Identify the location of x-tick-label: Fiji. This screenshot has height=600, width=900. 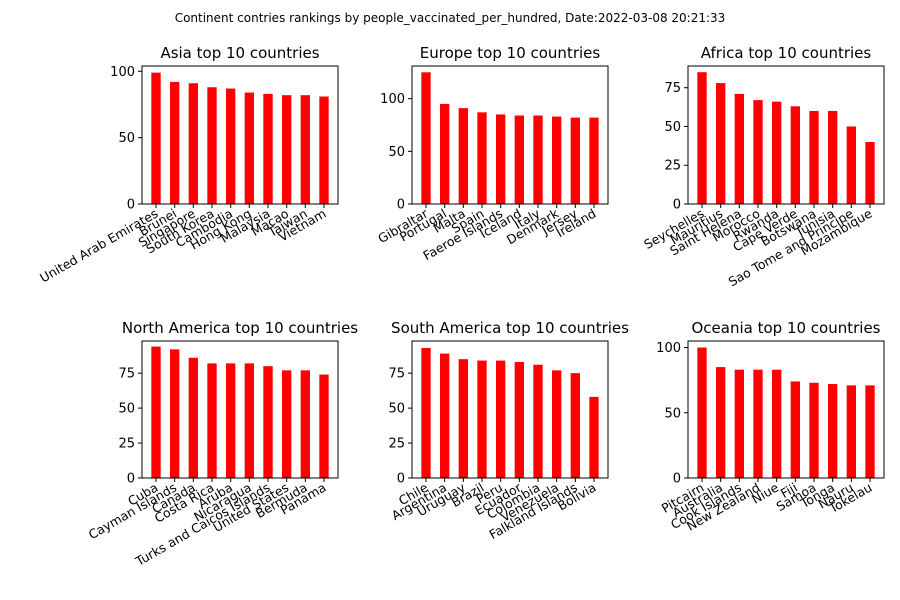
(789, 490).